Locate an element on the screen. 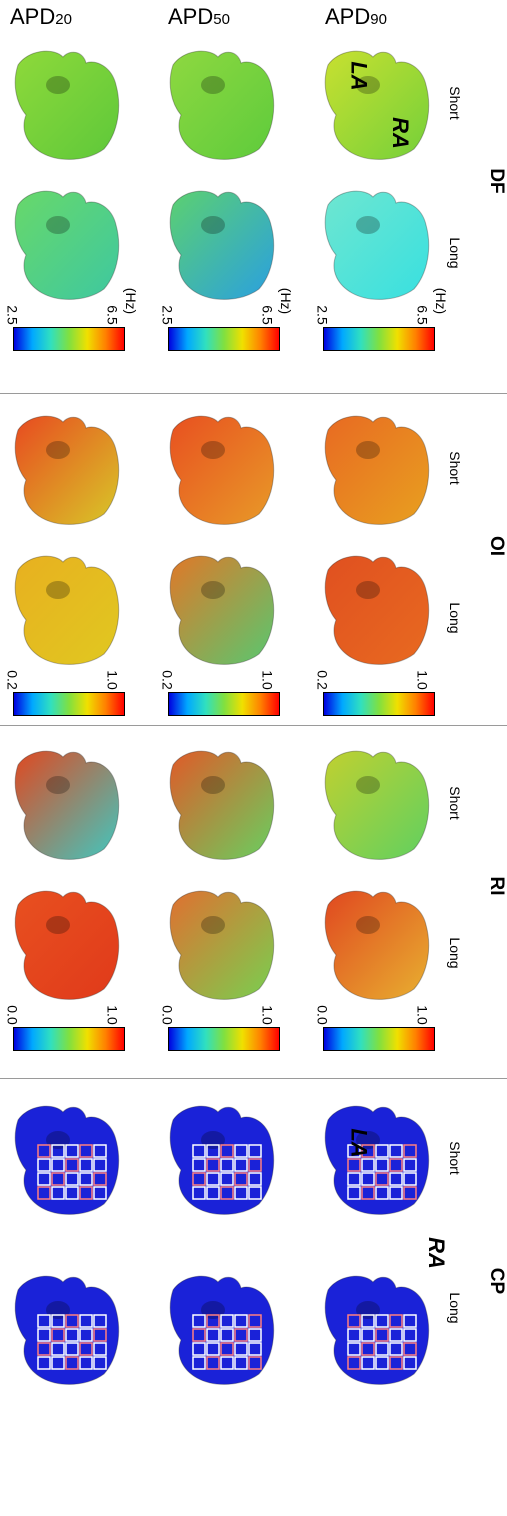  map-long is located at coordinates (223, 1332).